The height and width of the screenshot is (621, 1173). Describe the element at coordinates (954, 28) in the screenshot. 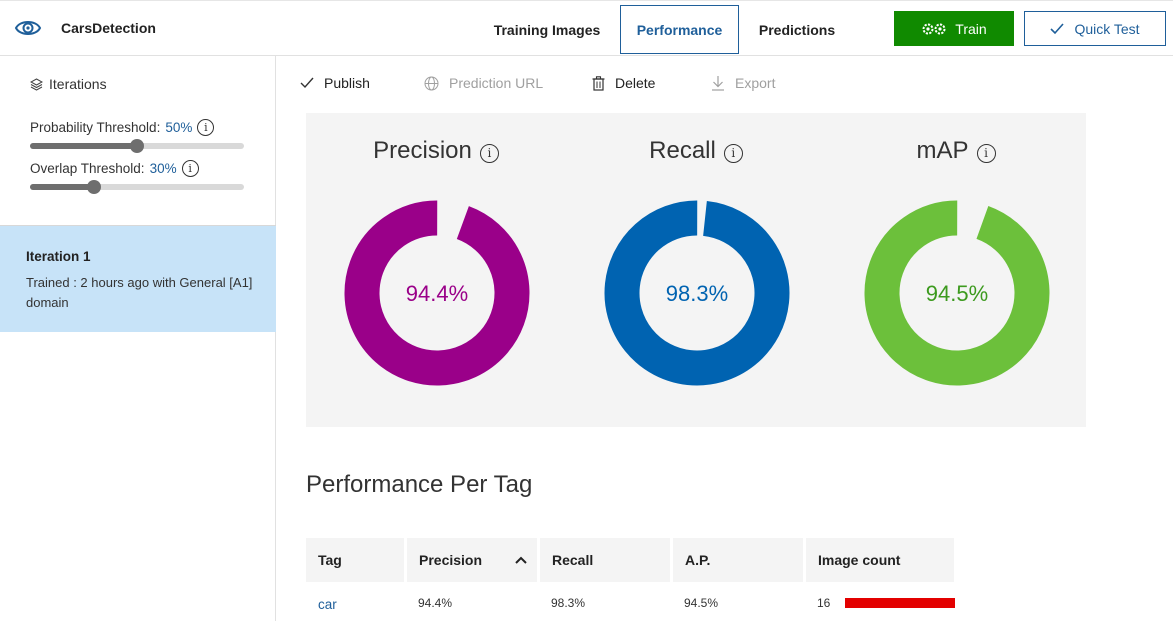

I see `train-button: Train` at that location.